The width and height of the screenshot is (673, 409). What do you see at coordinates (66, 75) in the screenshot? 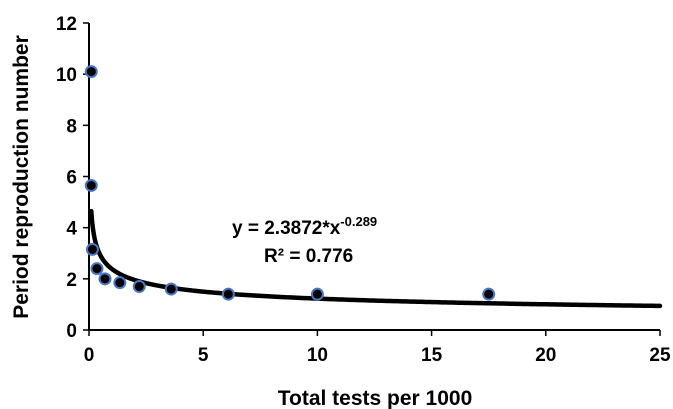
I see `y-tick-label: 10` at bounding box center [66, 75].